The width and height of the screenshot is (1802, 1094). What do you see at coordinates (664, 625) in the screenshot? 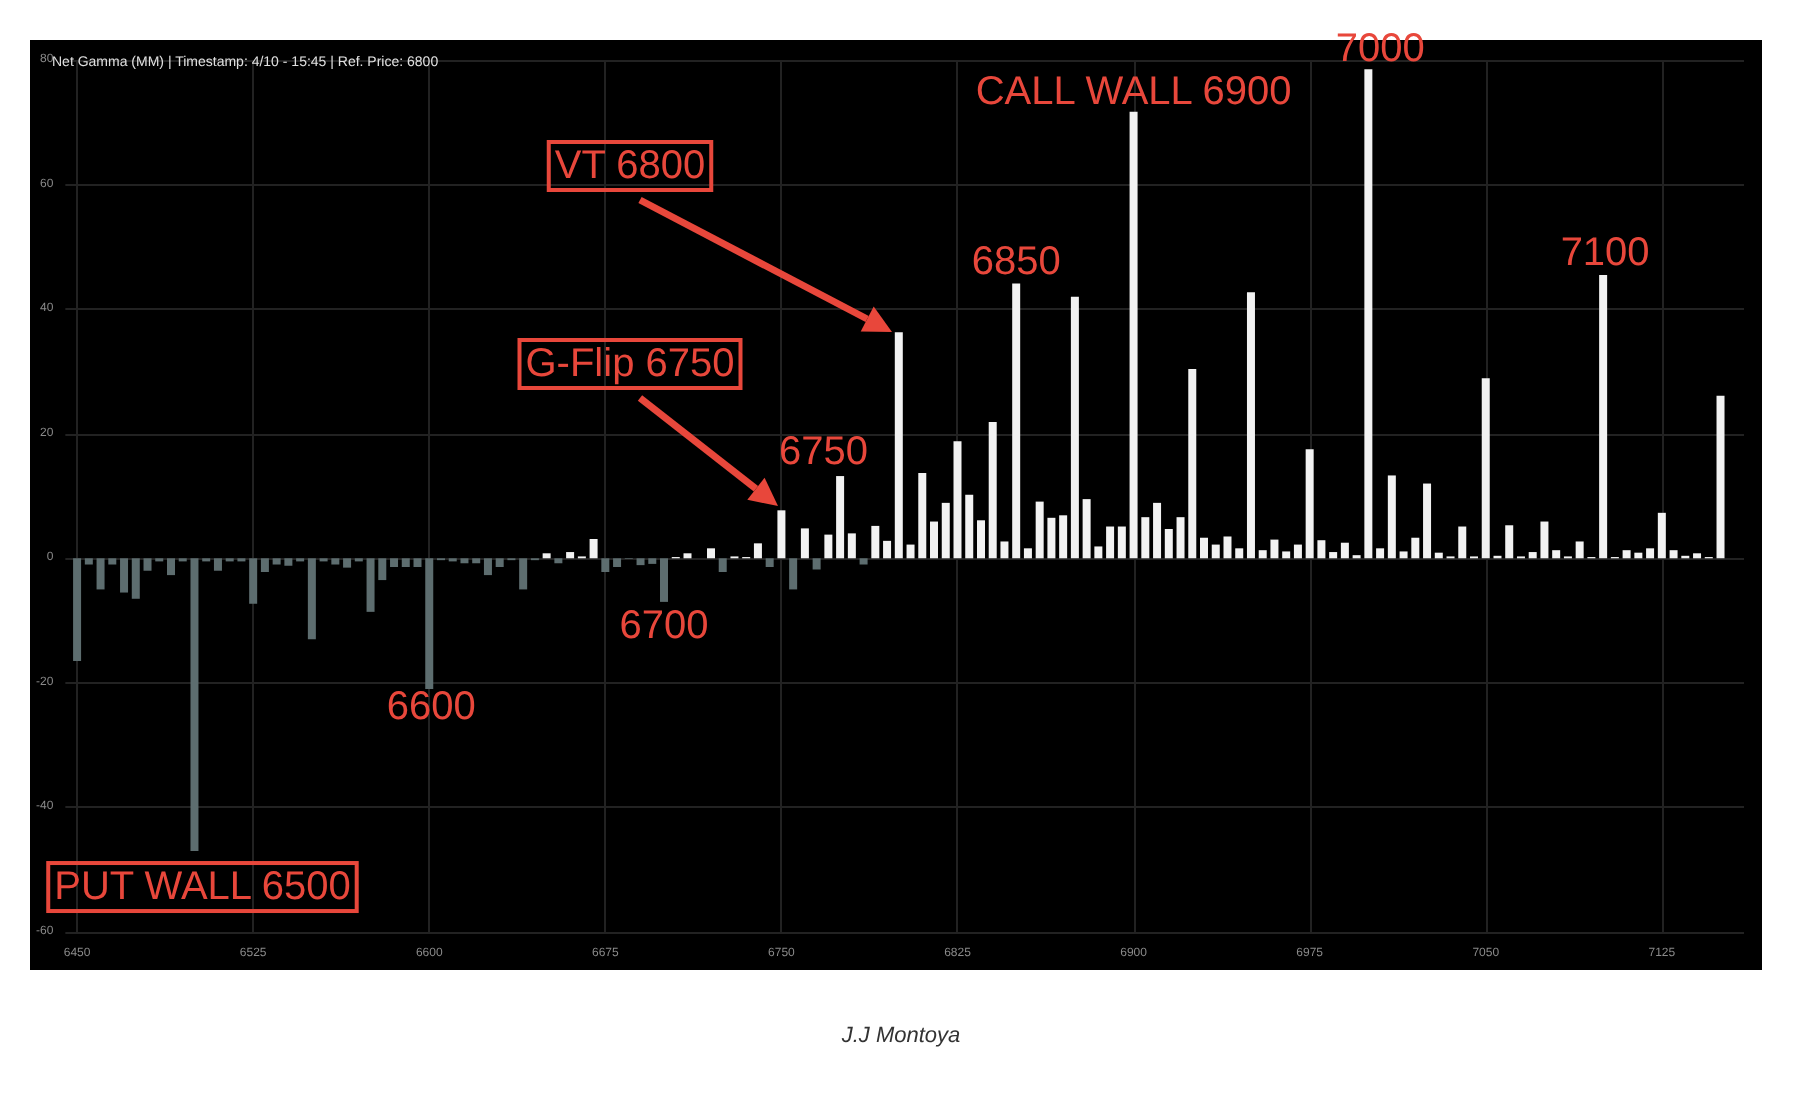
I see `annotation: 6700` at bounding box center [664, 625].